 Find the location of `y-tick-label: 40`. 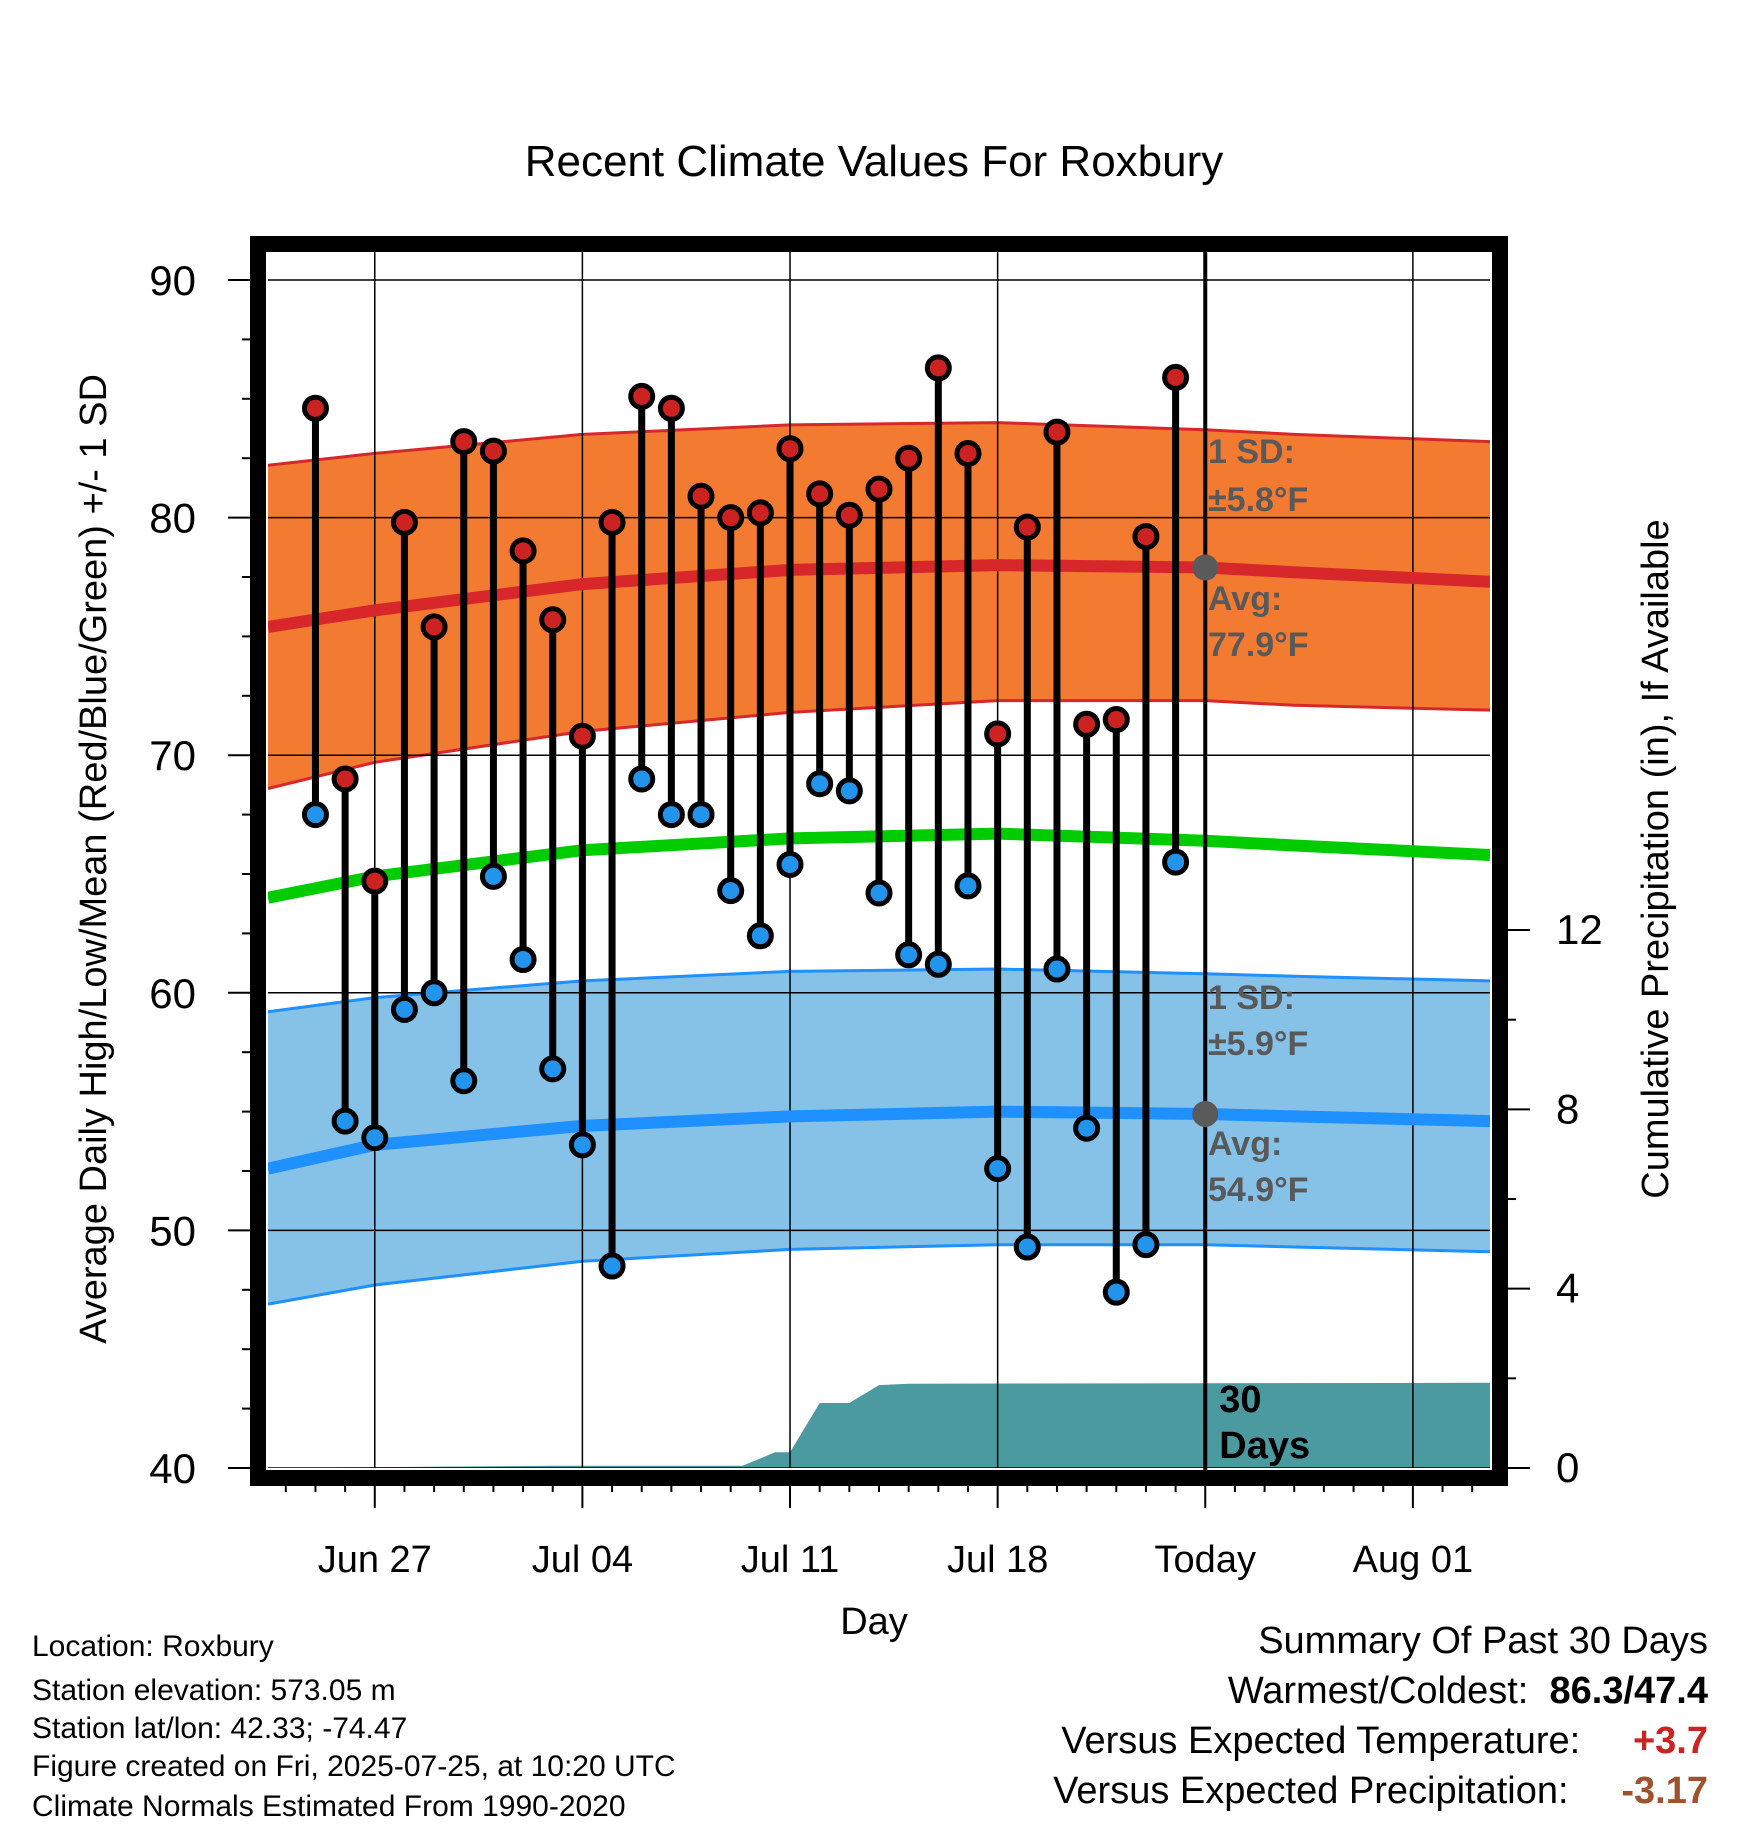

y-tick-label: 40 is located at coordinates (172, 1468).